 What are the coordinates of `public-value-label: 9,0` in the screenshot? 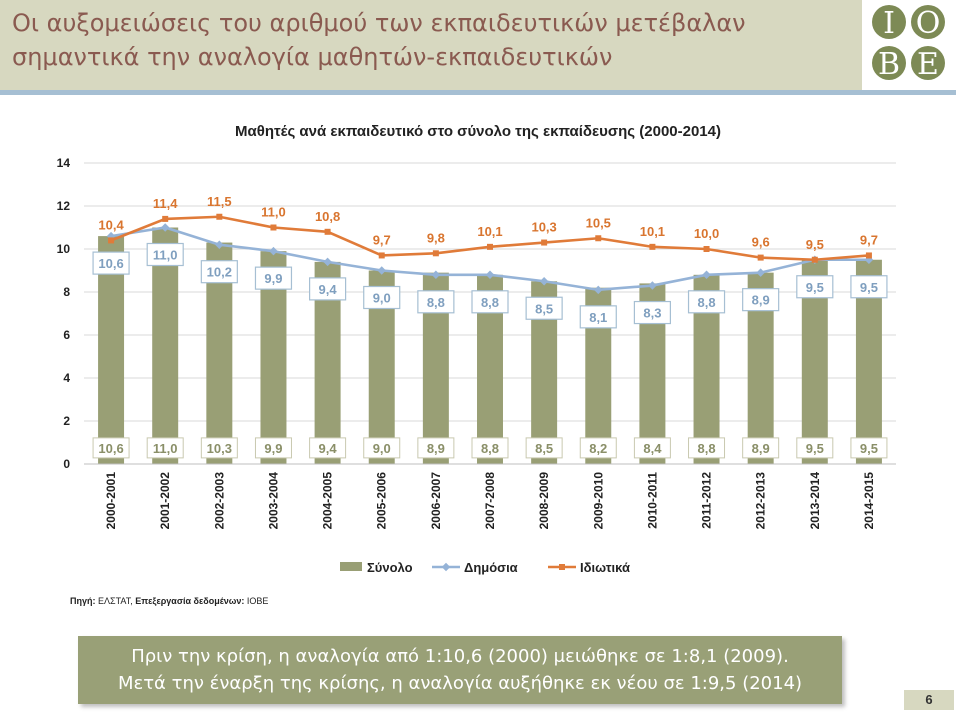 It's located at (382, 298).